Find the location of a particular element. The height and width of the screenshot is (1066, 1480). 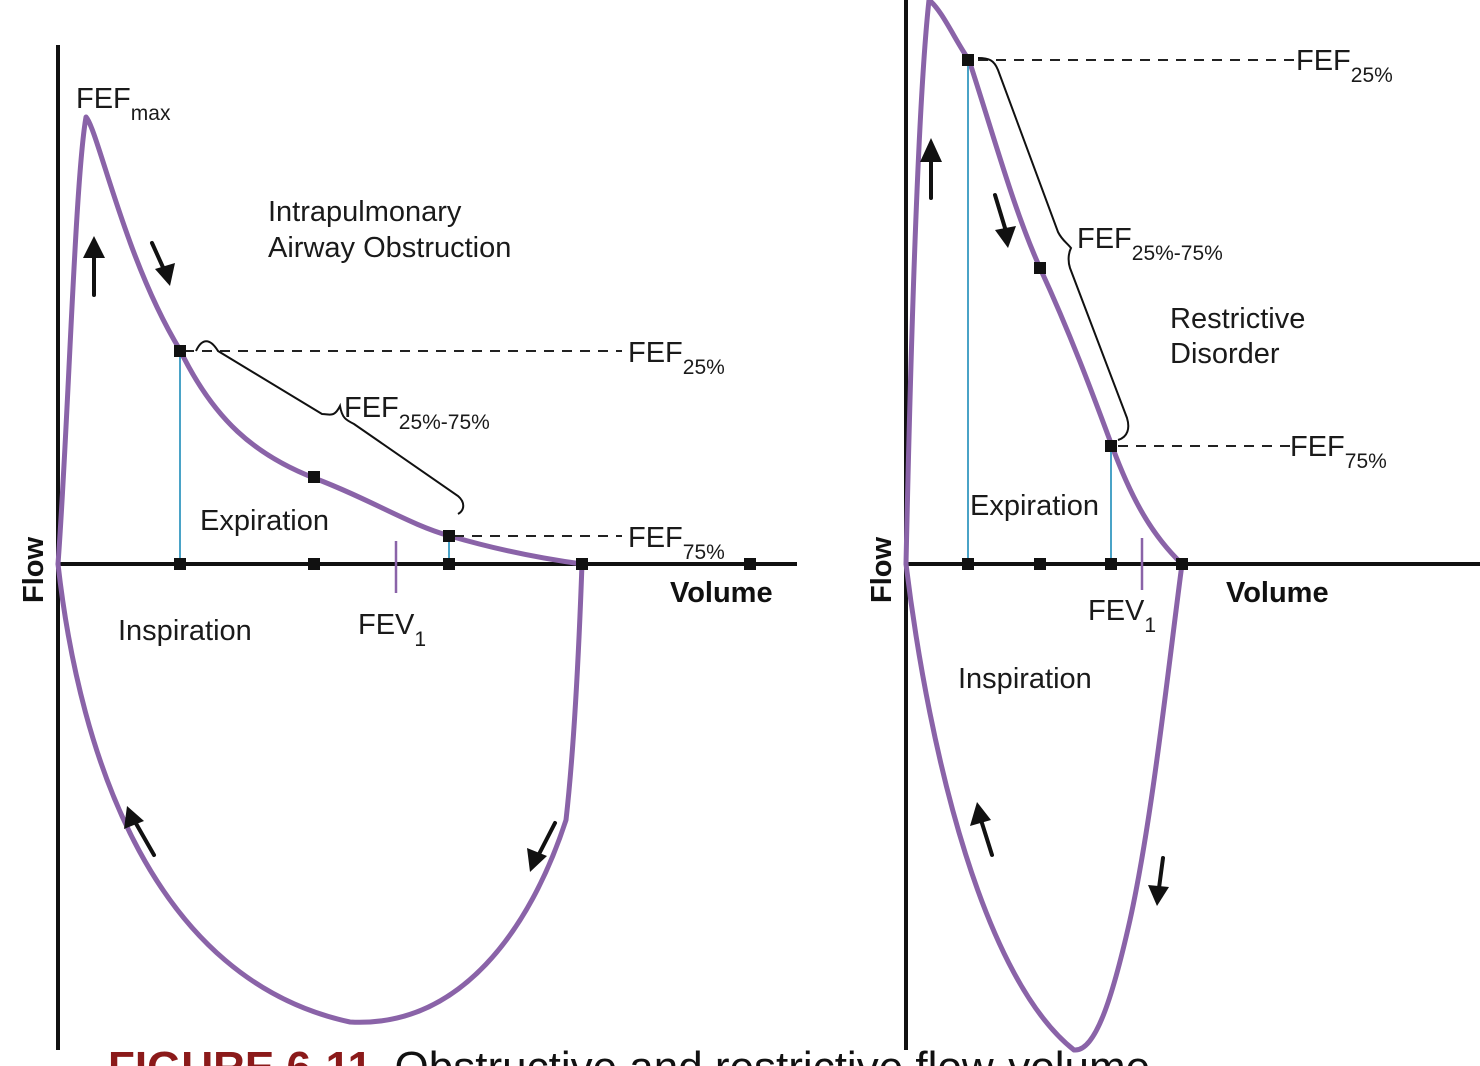

right-up-arrow-icon is located at coordinates (931, 169).